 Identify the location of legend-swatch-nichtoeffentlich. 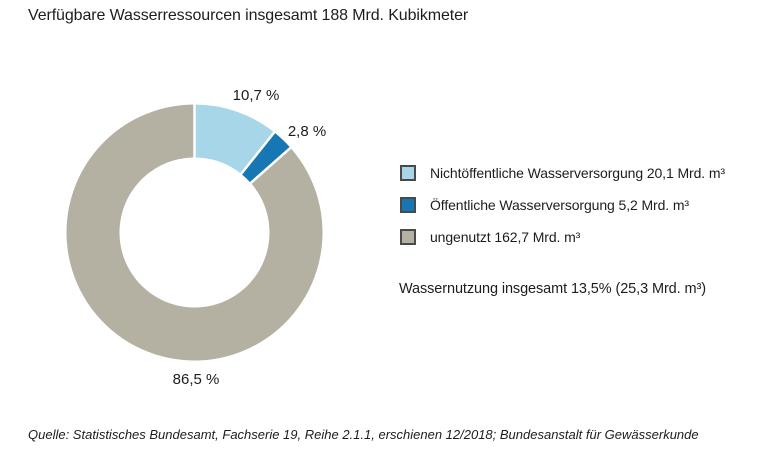
(408, 173).